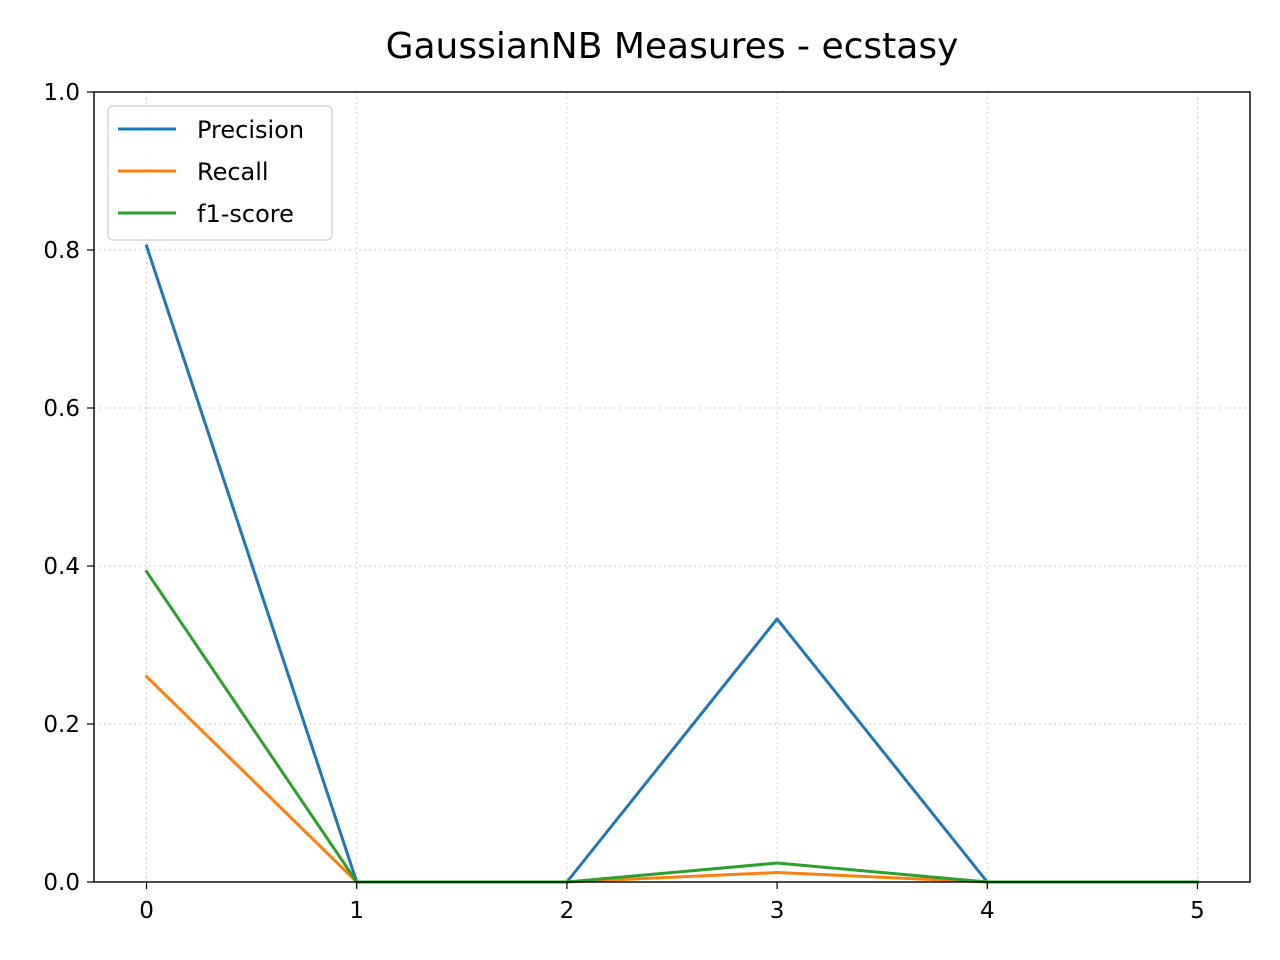 The image size is (1280, 960). I want to click on y-tick-label: 0.0, so click(61, 883).